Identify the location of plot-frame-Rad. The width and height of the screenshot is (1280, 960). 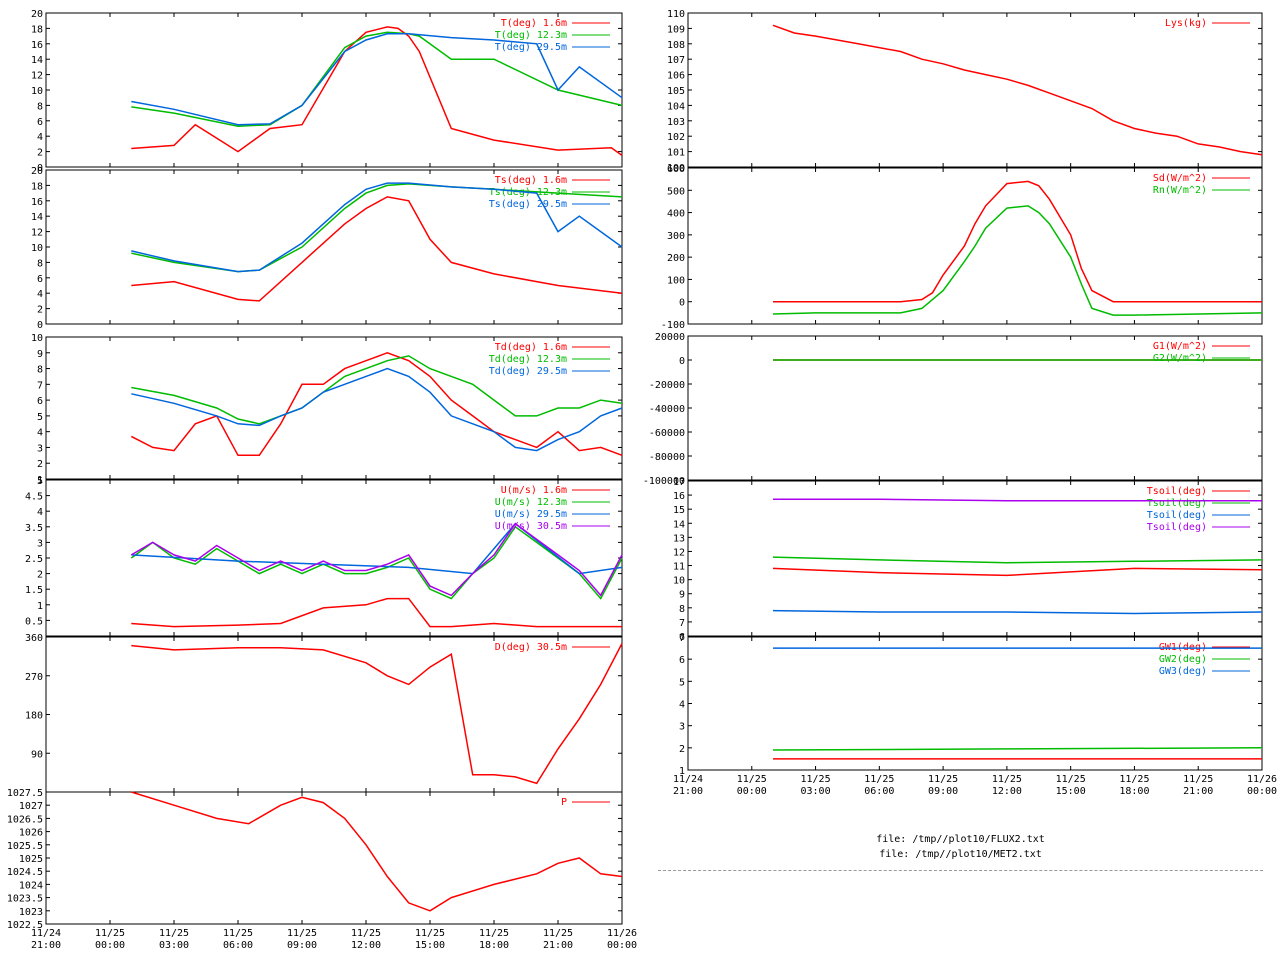
(975, 246).